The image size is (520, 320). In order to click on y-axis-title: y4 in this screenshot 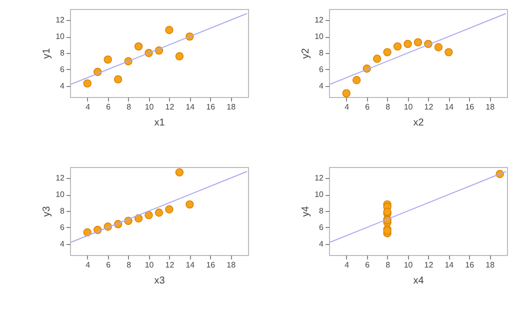, I will do `click(306, 211)`.